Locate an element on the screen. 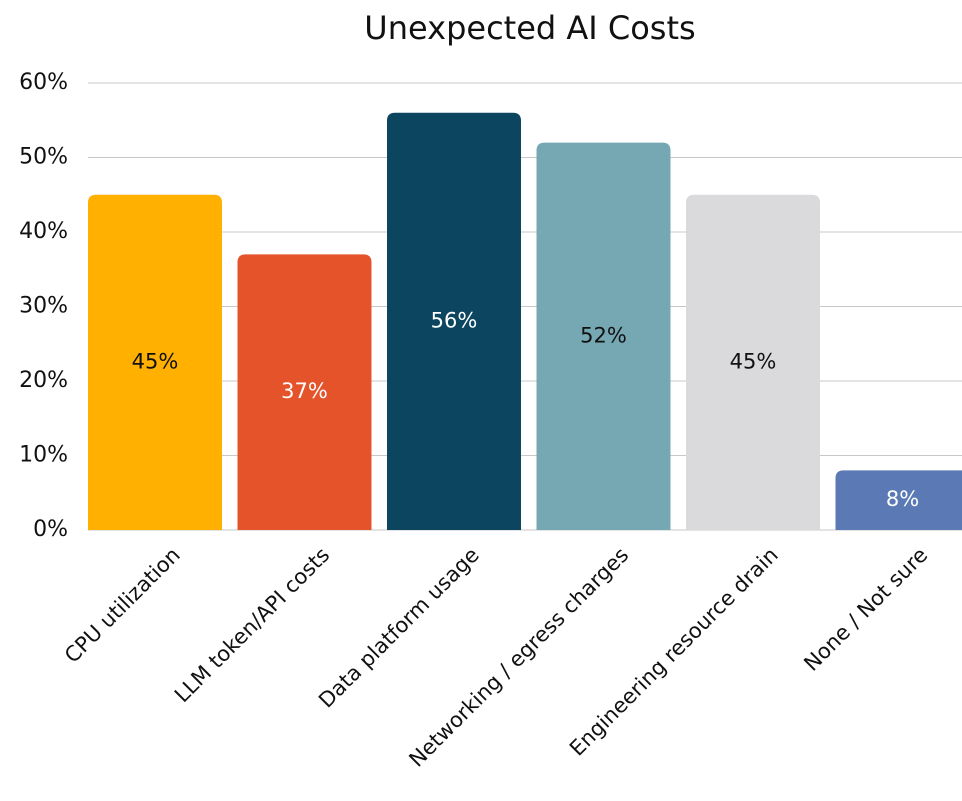 The width and height of the screenshot is (962, 801). value-label: 37% is located at coordinates (304, 391).